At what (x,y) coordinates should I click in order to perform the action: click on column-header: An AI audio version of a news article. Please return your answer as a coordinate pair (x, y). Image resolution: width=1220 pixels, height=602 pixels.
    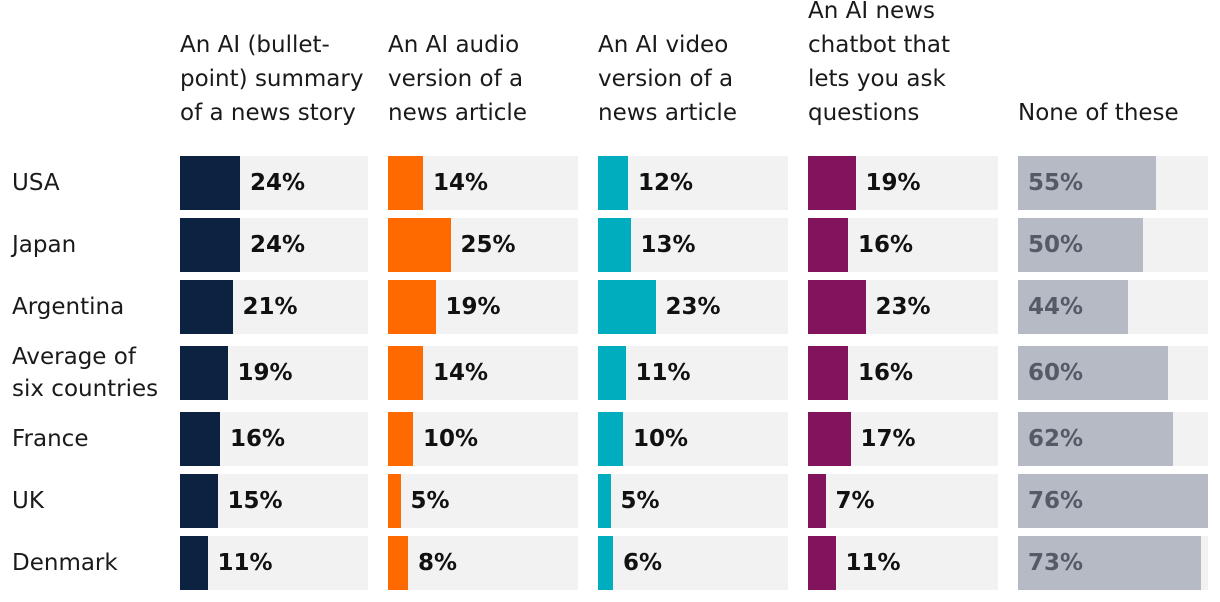
    Looking at the image, I should click on (490, 79).